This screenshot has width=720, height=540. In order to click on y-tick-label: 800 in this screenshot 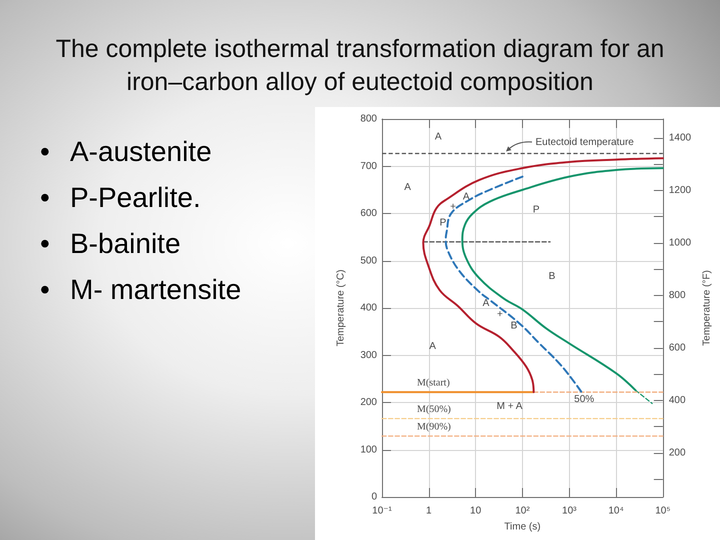, I will do `click(369, 119)`.